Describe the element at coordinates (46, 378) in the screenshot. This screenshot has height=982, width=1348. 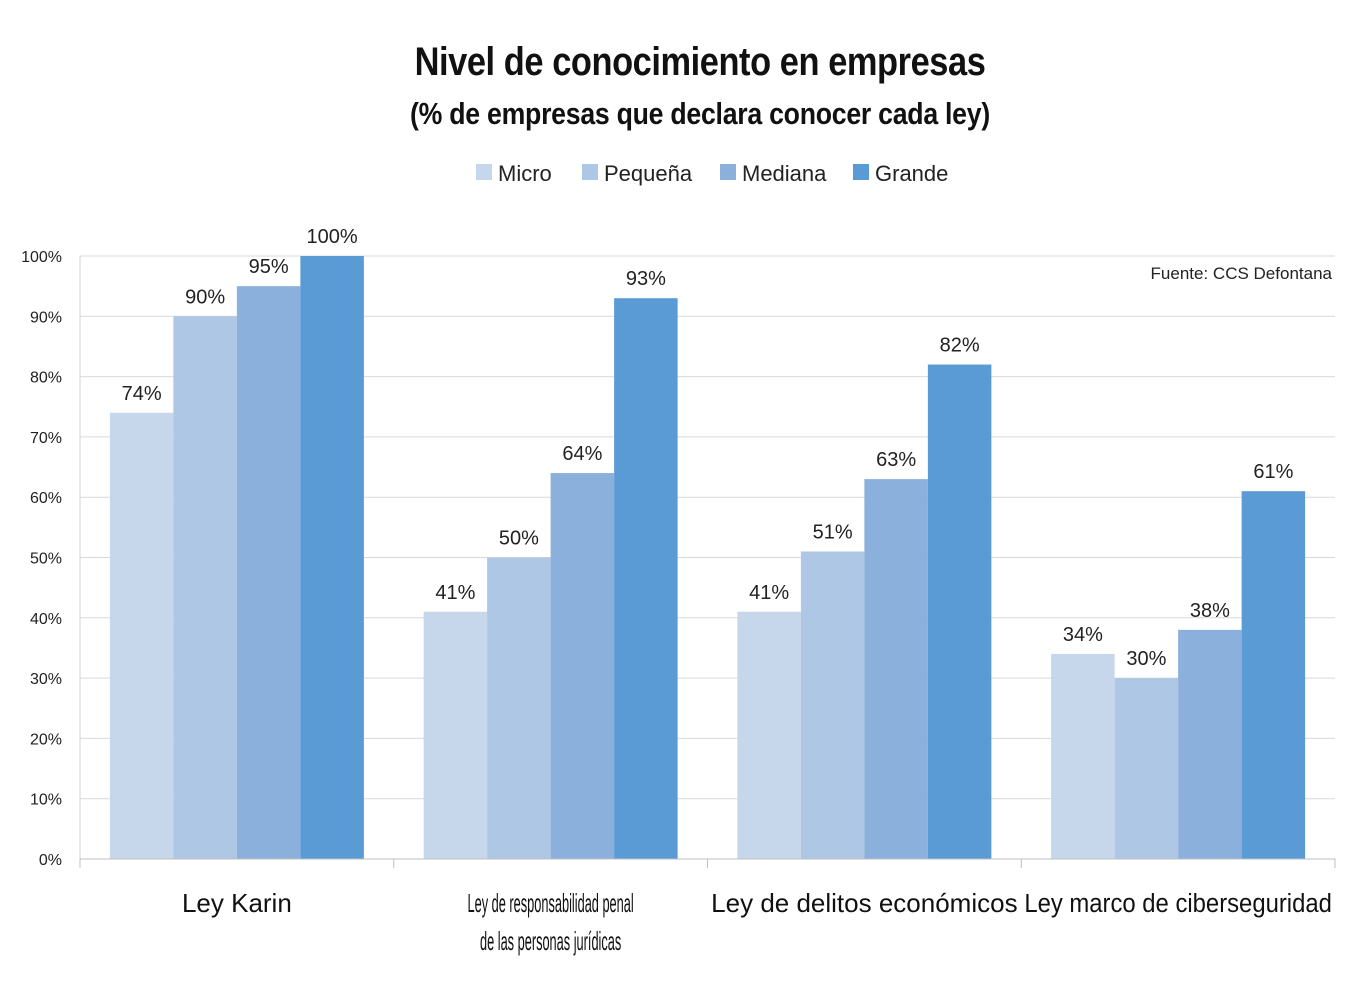
I see `y-tick-label: 80%` at that location.